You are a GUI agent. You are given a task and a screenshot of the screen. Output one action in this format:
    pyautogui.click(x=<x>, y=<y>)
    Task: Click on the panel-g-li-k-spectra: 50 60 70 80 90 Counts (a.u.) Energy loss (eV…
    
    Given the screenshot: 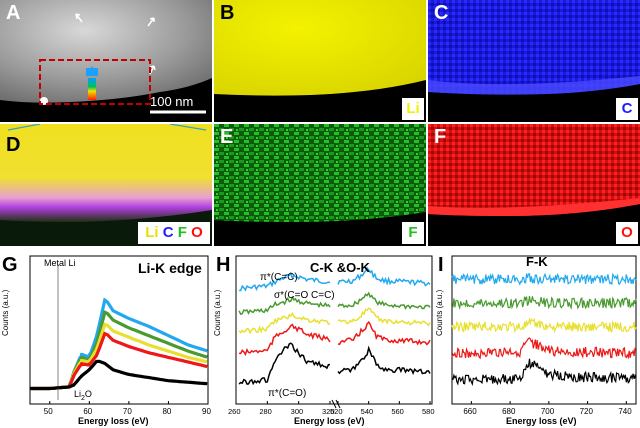 What is the action you would take?
    pyautogui.click(x=106, y=340)
    